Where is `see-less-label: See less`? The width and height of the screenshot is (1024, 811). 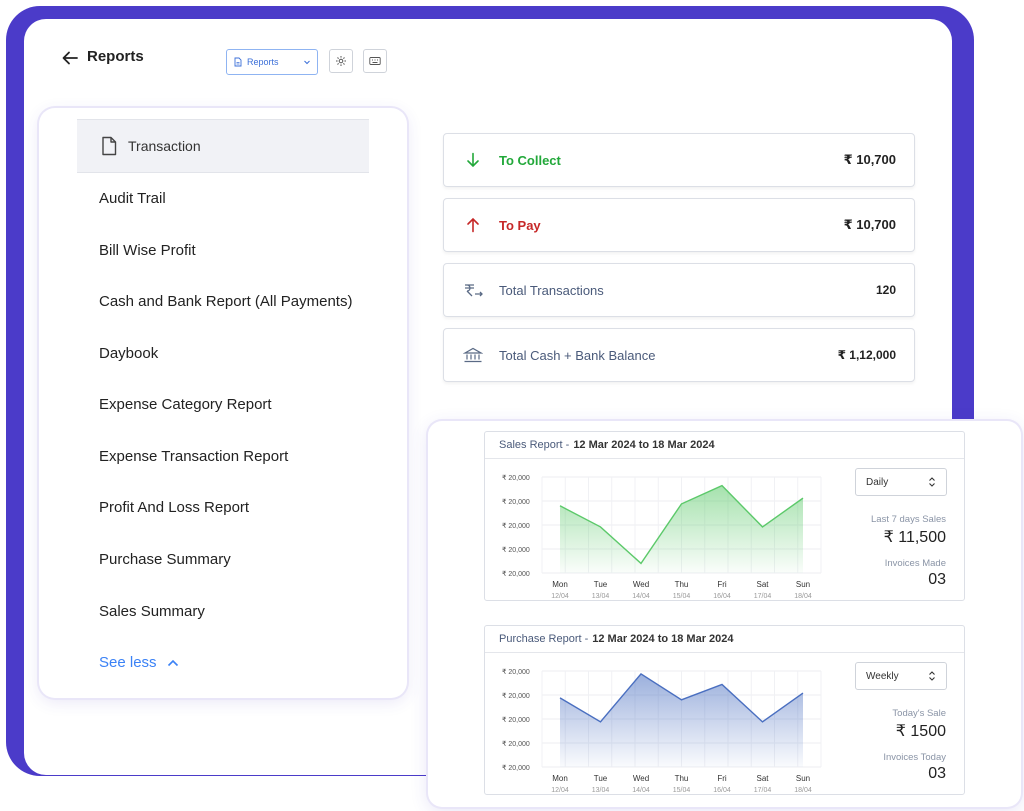 see-less-label: See less is located at coordinates (128, 662).